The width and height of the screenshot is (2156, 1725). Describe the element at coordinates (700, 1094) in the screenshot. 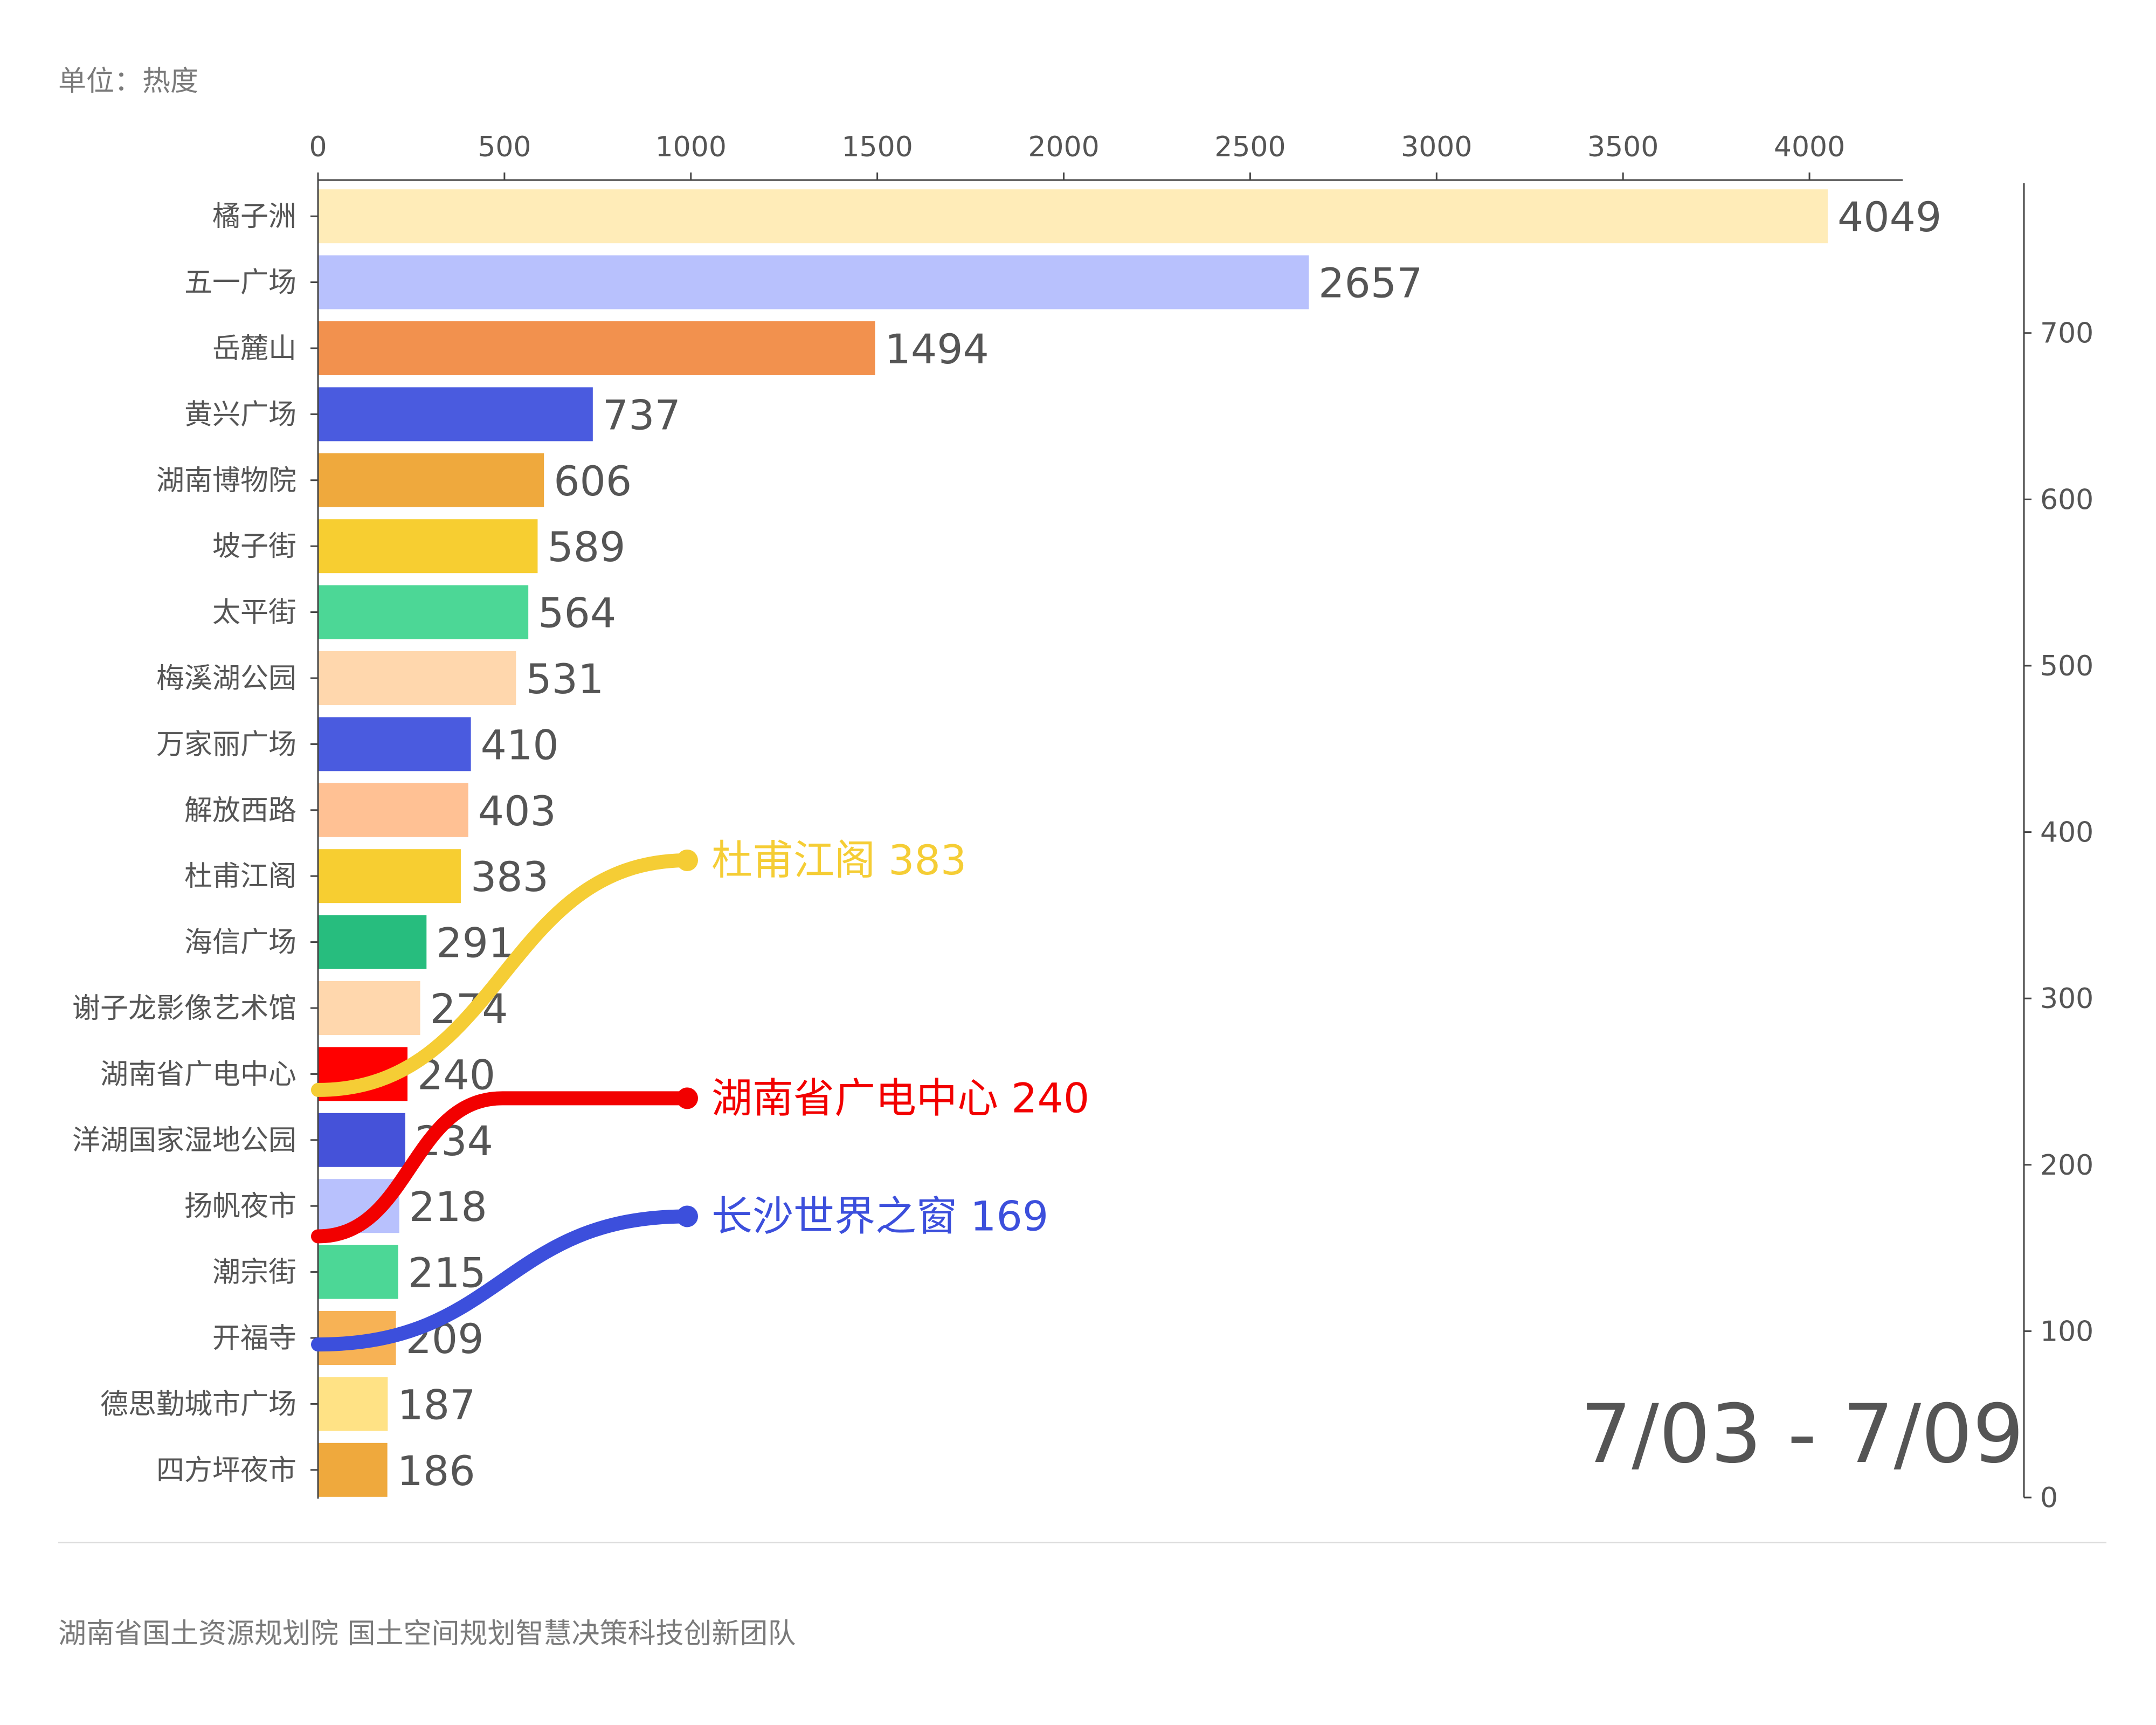

I see `lines-layer: 杜甫江阁 383 湖南省广电中心 240 长沙世界之窗 169` at that location.